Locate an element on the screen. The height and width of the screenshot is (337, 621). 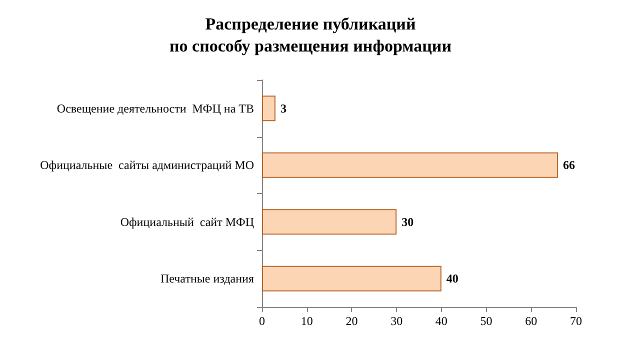
y-tick-label: Печатные издания is located at coordinates (207, 279).